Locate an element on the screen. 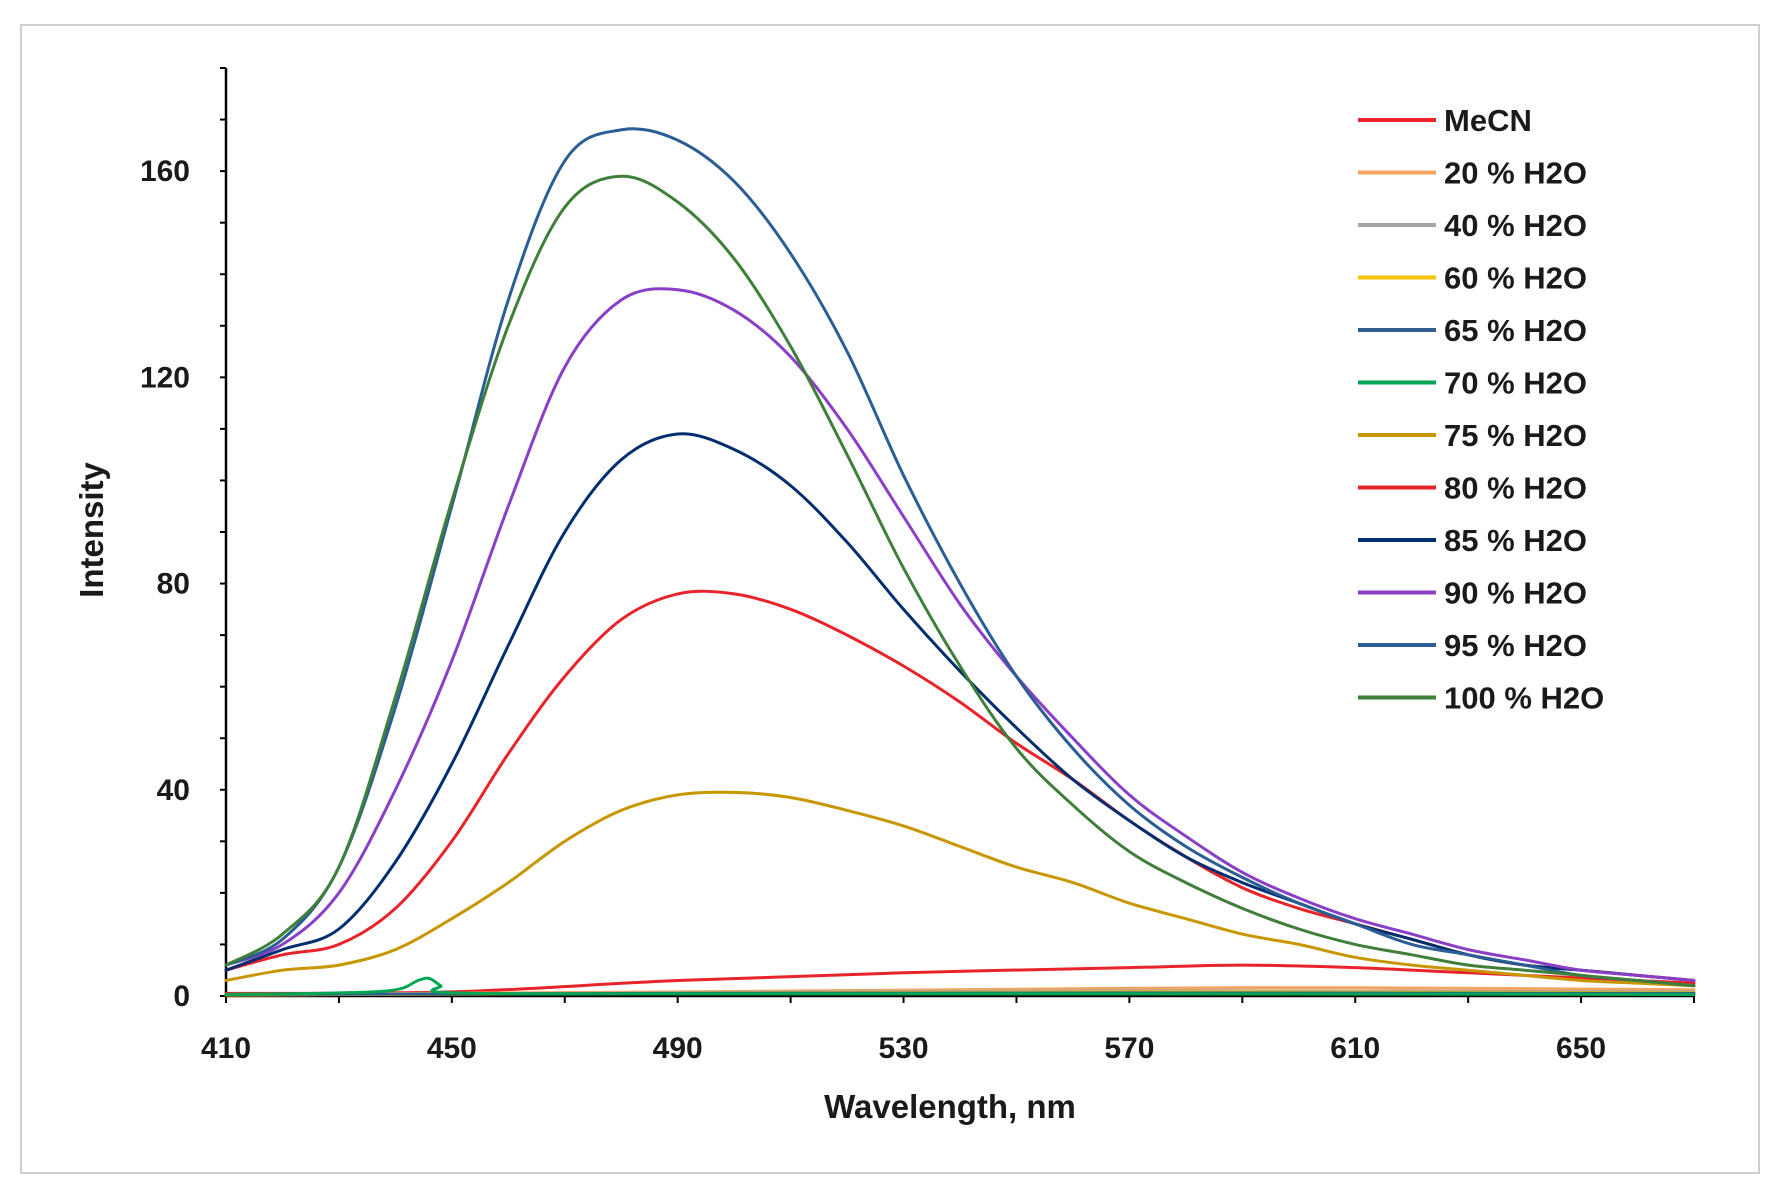 Image resolution: width=1776 pixels, height=1198 pixels. legend-label-85-h2o: 85 % H2O is located at coordinates (1515, 540).